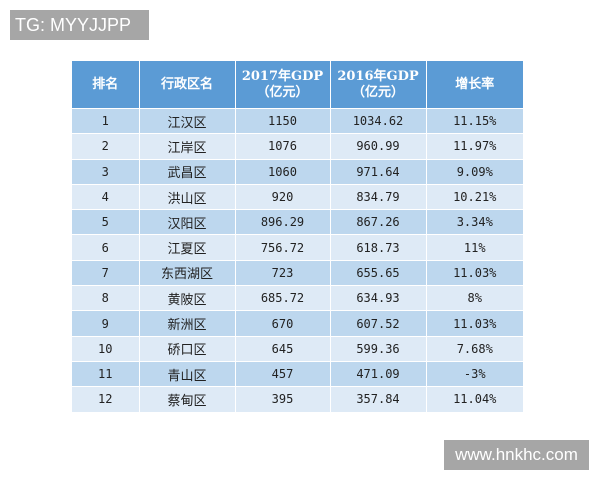 The height and width of the screenshot is (480, 600). I want to click on cell-rank: 6, so click(106, 247).